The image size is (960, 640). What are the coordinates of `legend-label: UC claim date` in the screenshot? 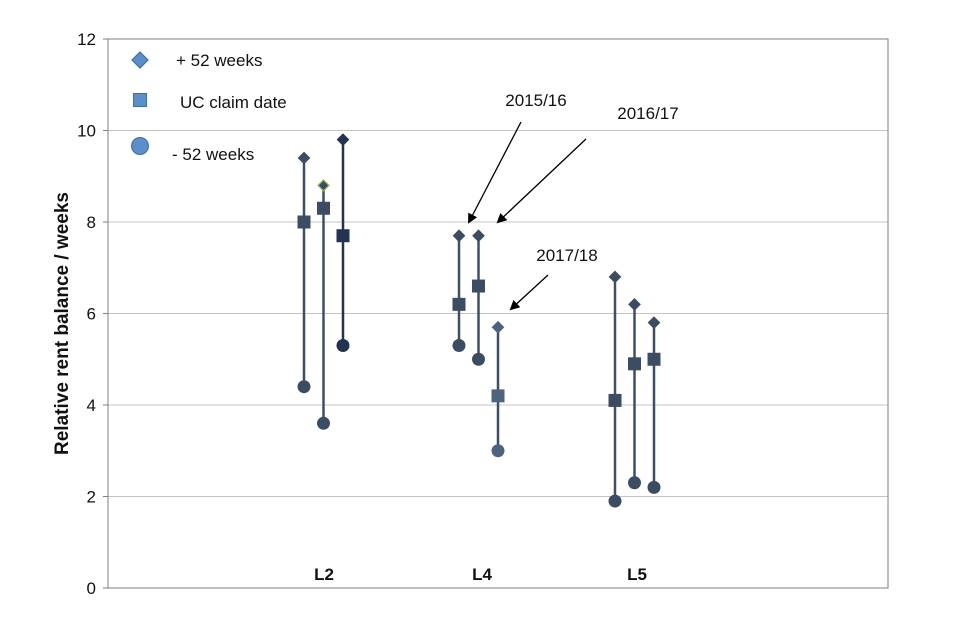 It's located at (233, 102).